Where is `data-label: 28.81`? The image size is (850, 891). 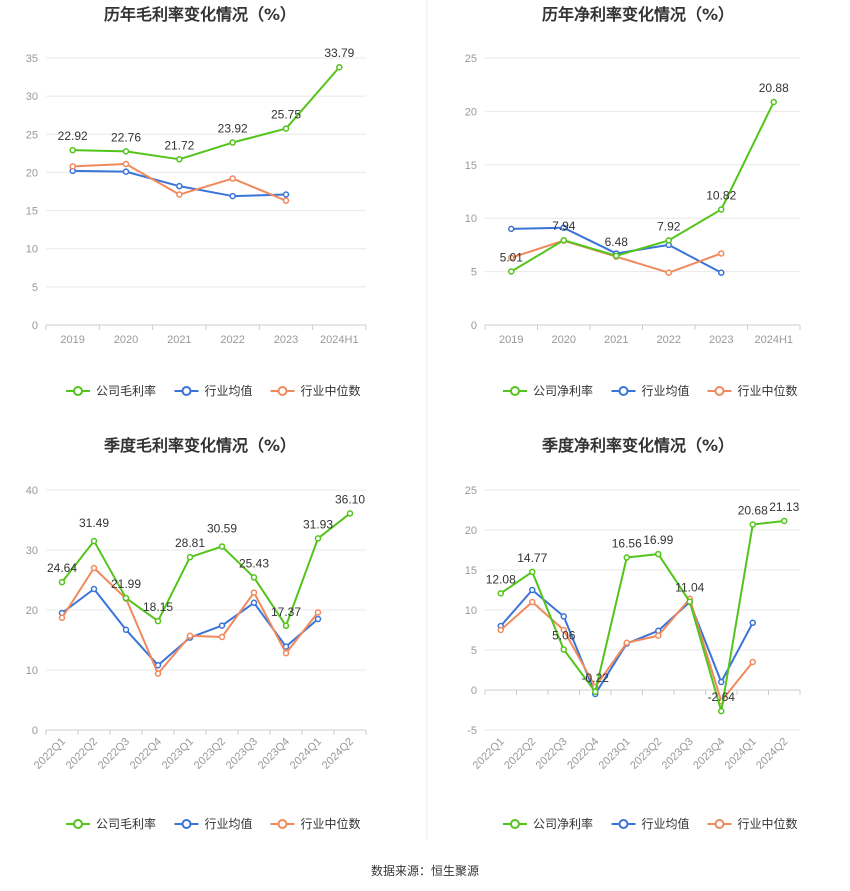
data-label: 28.81 is located at coordinates (190, 543).